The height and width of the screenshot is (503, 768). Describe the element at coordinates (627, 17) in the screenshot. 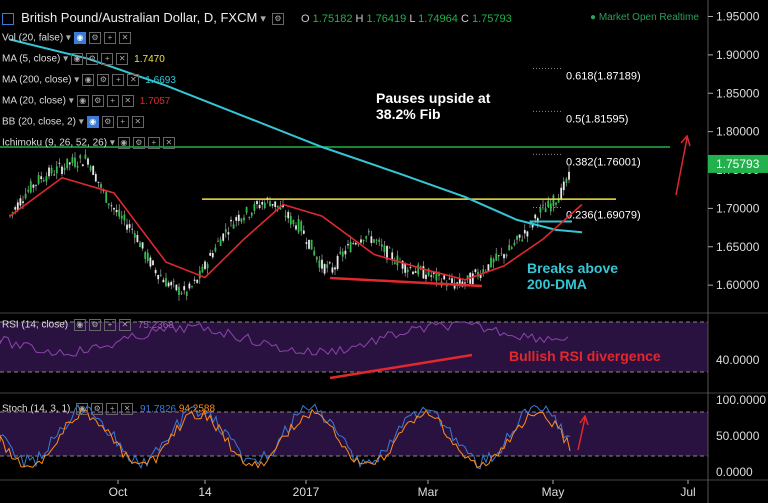

I see `market-open-label: Market Open` at that location.